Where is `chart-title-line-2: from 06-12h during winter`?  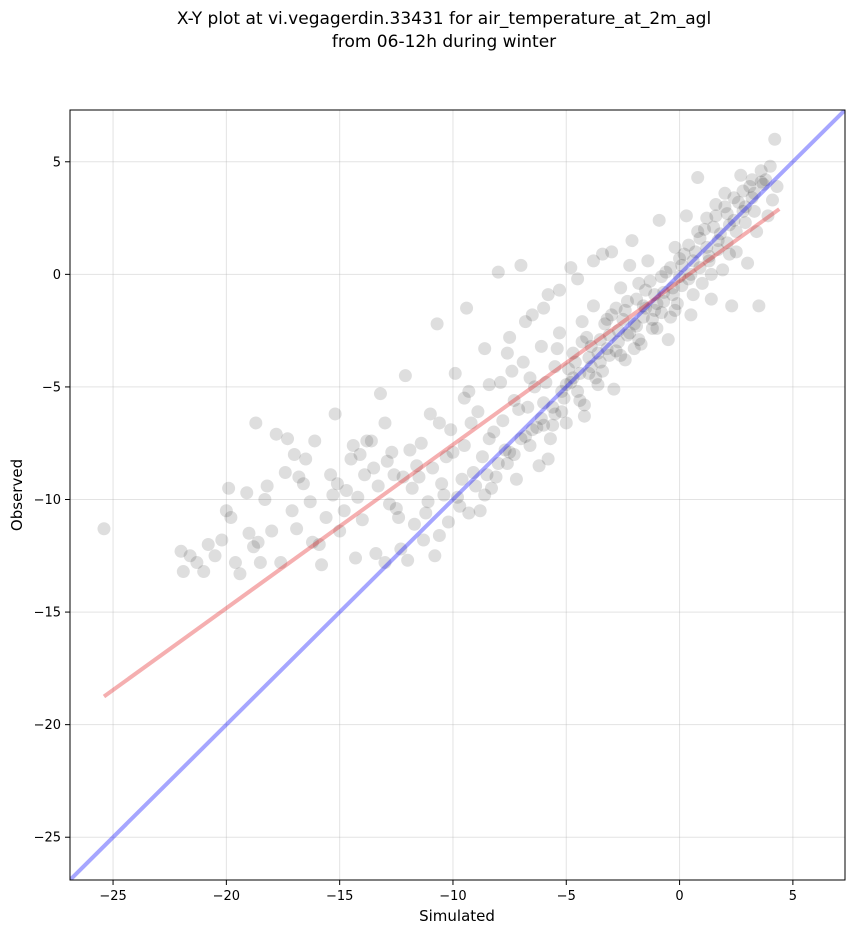
chart-title-line-2: from 06-12h during winter is located at coordinates (444, 42).